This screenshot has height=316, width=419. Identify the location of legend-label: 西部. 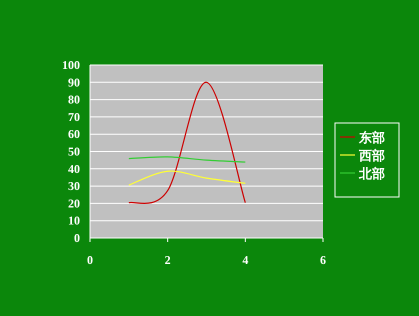
(371, 156).